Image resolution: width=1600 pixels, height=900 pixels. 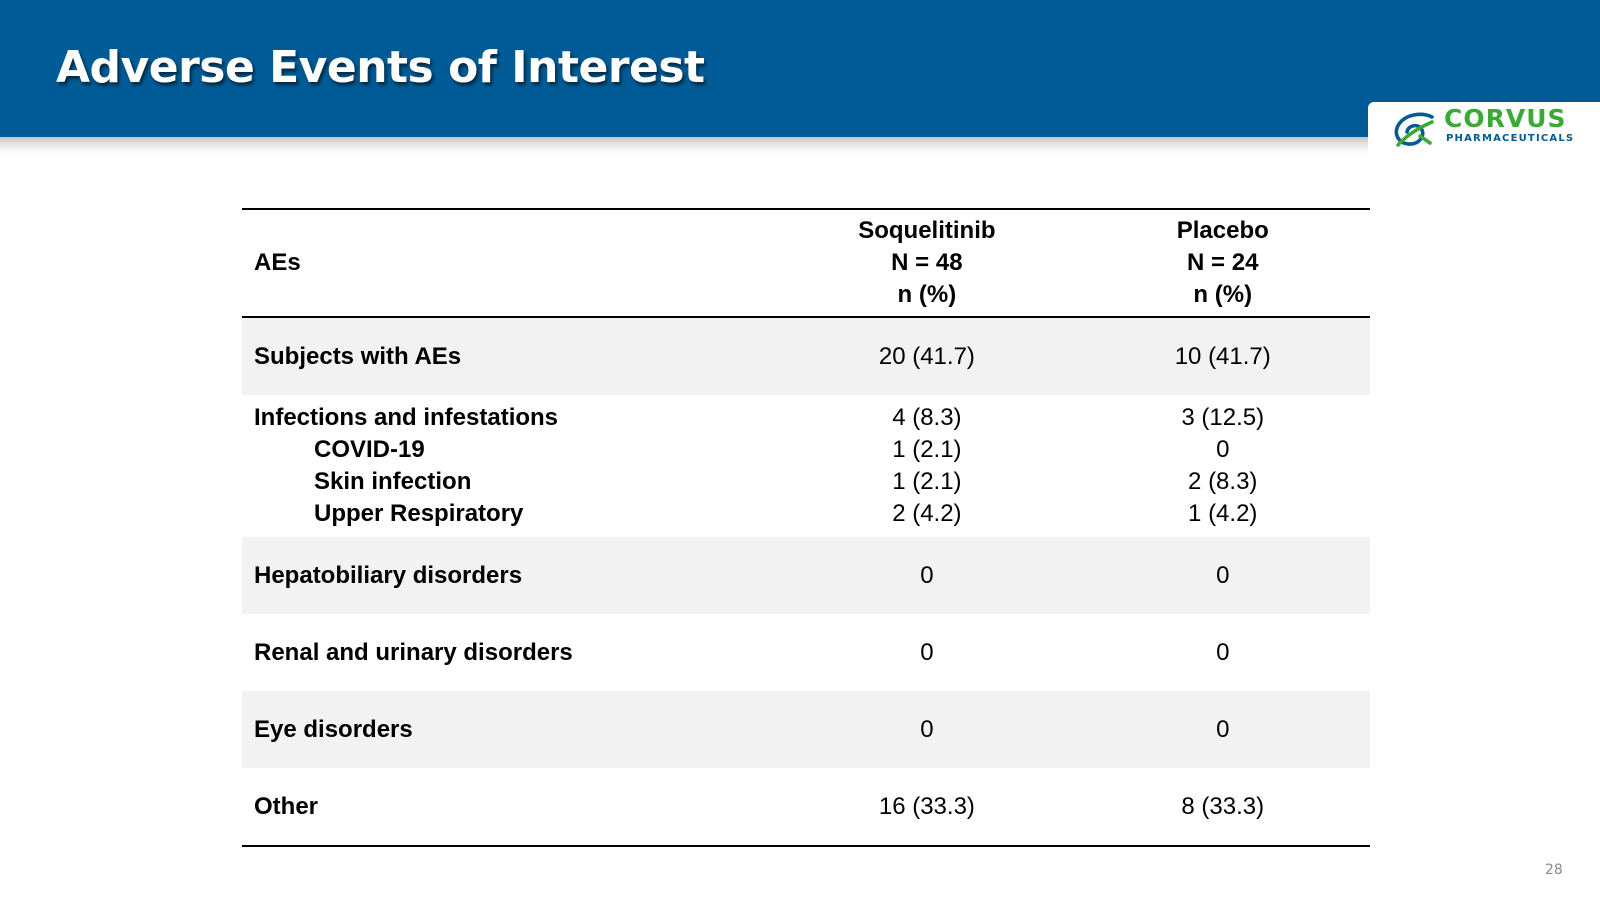 What do you see at coordinates (927, 481) in the screenshot?
I see `skin-infection-drug: 1 (2.1)` at bounding box center [927, 481].